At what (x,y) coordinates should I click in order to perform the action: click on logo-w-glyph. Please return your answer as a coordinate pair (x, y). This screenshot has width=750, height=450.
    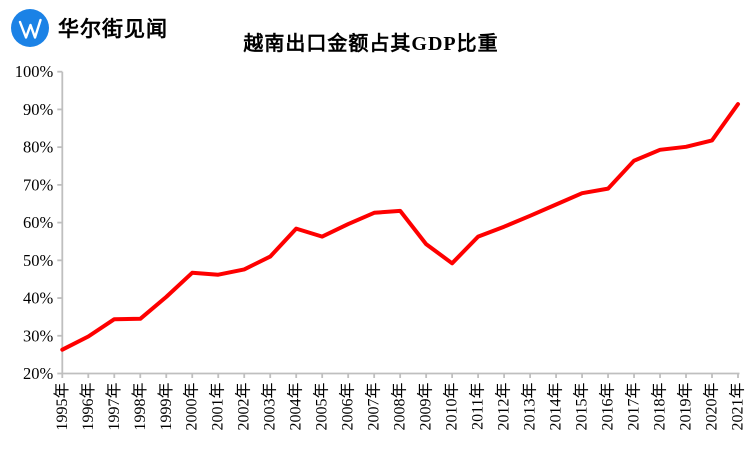
    Looking at the image, I should click on (30, 28).